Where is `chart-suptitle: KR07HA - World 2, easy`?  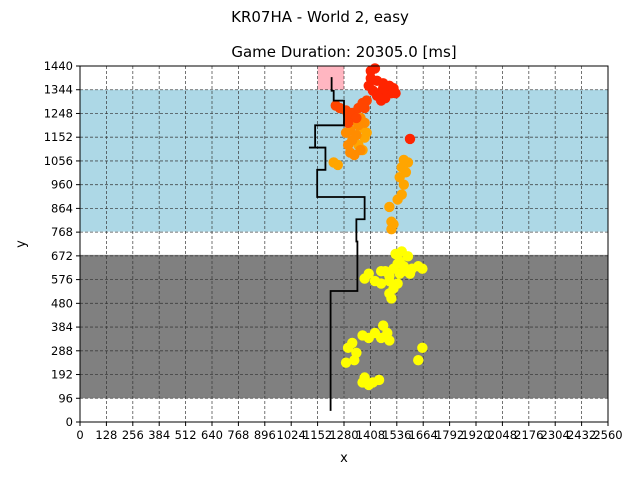
chart-suptitle: KR07HA - World 2, easy is located at coordinates (320, 17).